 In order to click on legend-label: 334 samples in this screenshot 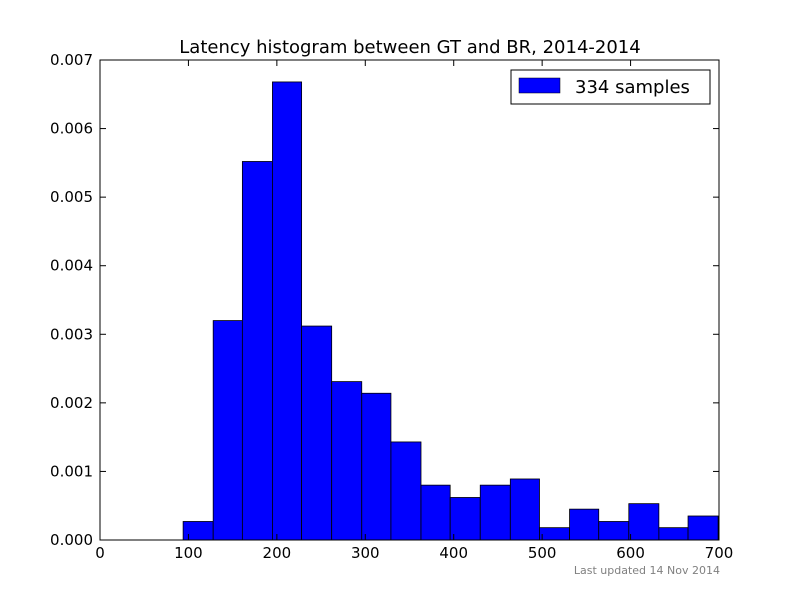, I will do `click(632, 87)`.